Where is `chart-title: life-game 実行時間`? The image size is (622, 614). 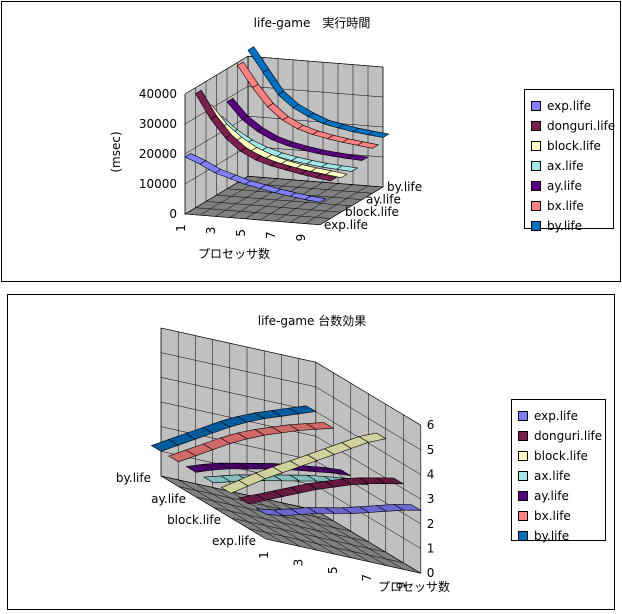
chart-title: life-game 実行時間 is located at coordinates (312, 23).